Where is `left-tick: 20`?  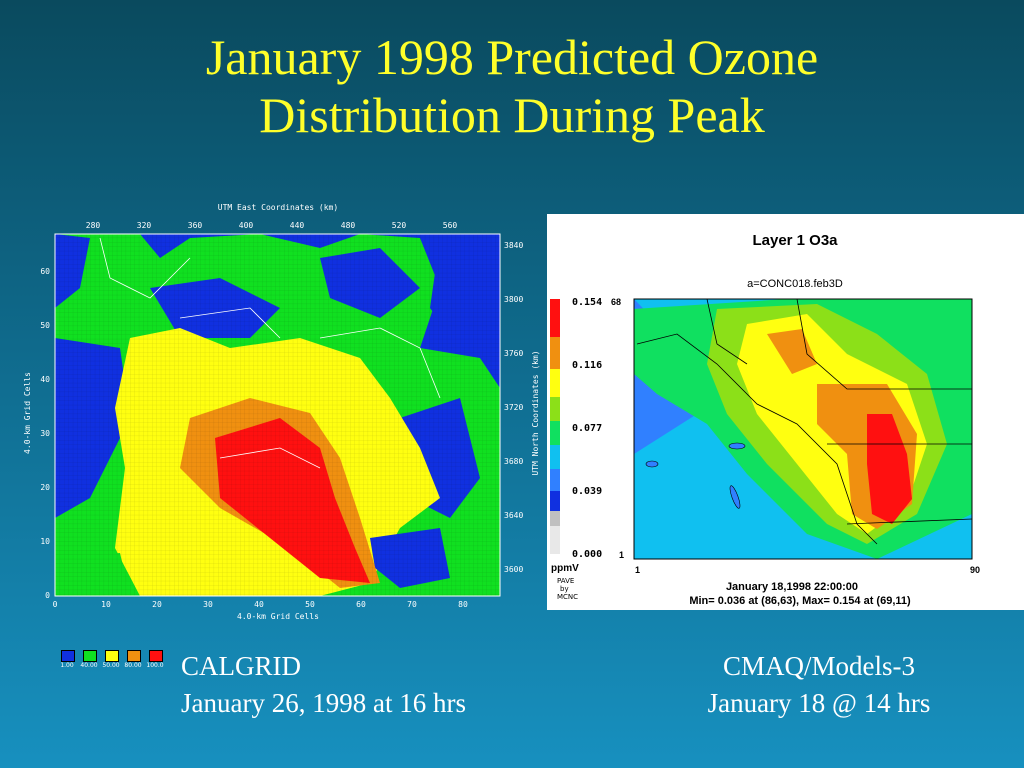
left-tick: 20 is located at coordinates (45, 487).